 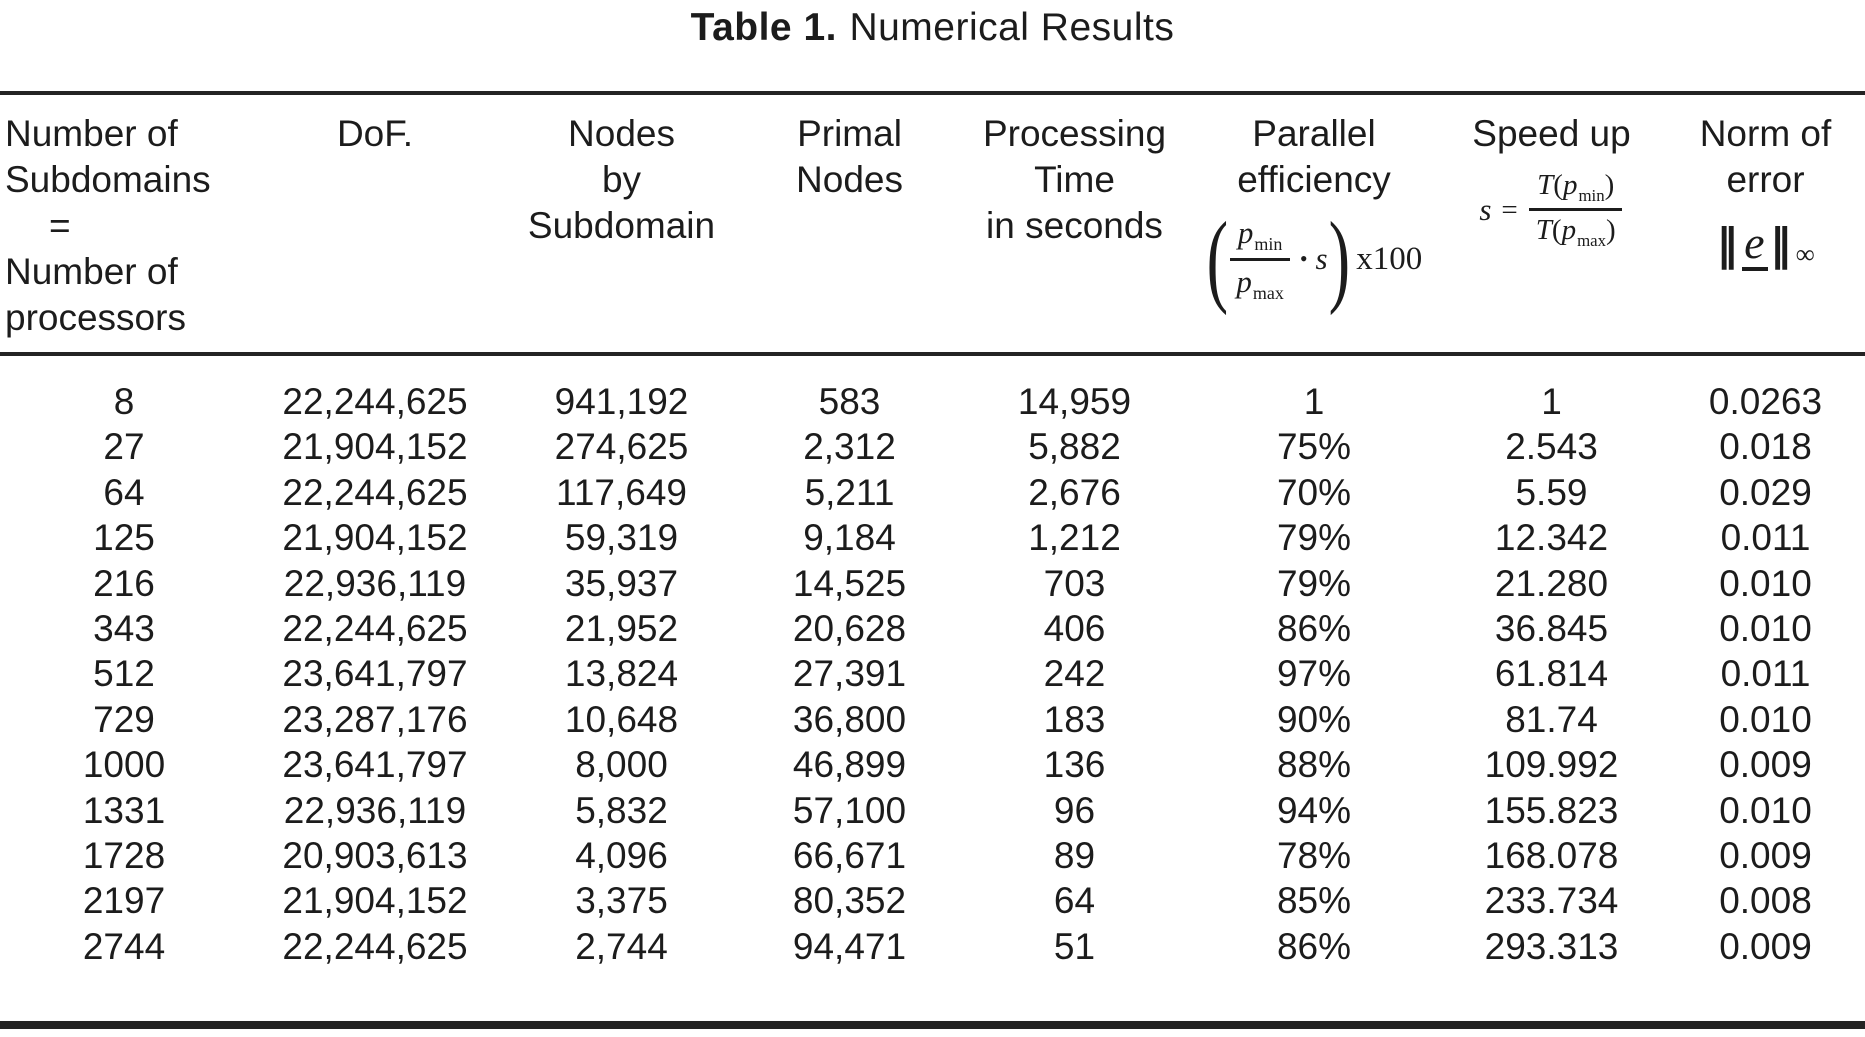 I want to click on table-cell: 66,671, so click(x=849, y=855).